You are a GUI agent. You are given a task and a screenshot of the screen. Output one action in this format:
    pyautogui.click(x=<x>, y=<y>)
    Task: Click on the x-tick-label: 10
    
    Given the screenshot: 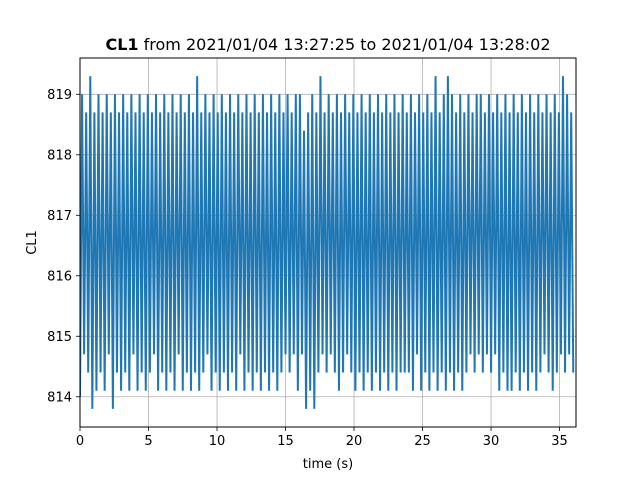 What is the action you would take?
    pyautogui.click(x=217, y=441)
    